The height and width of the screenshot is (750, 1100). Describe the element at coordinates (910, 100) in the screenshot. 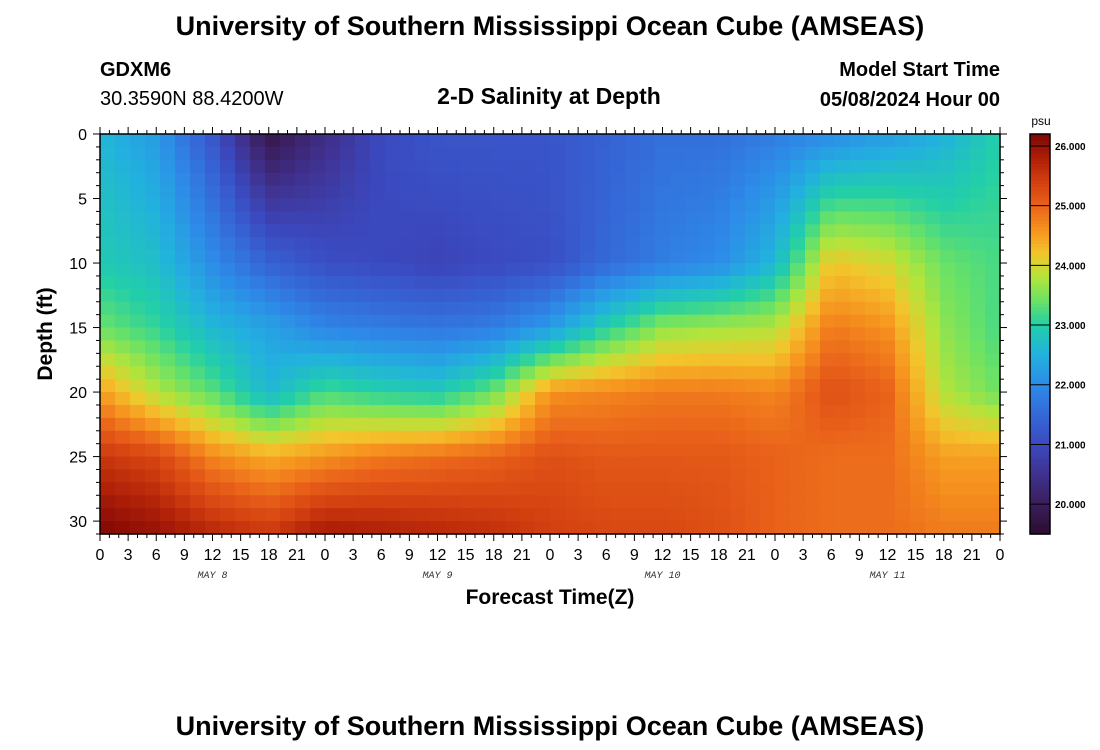

I see `model-start-value: 05/08/2024 Hour 00` at that location.